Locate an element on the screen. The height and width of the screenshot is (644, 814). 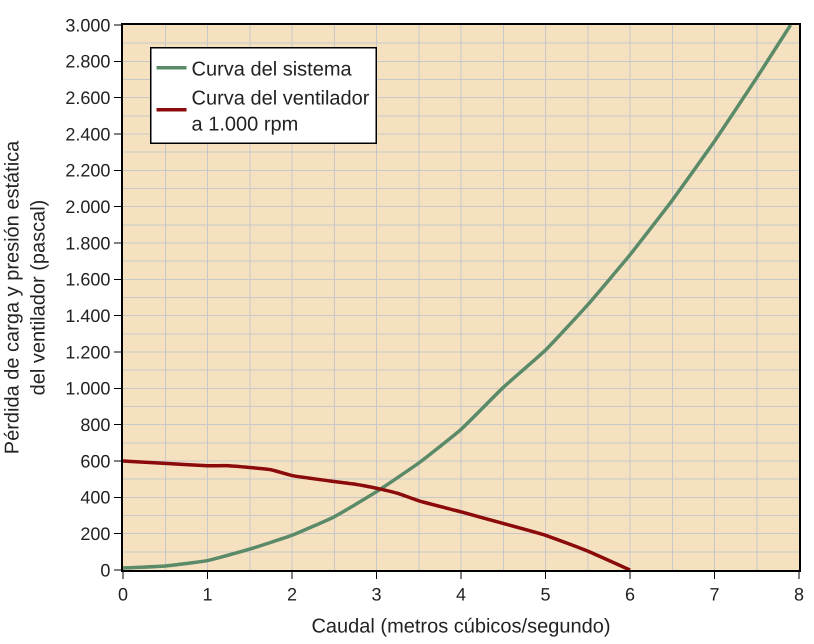
y-tick-label: 1.400 is located at coordinates (87, 316).